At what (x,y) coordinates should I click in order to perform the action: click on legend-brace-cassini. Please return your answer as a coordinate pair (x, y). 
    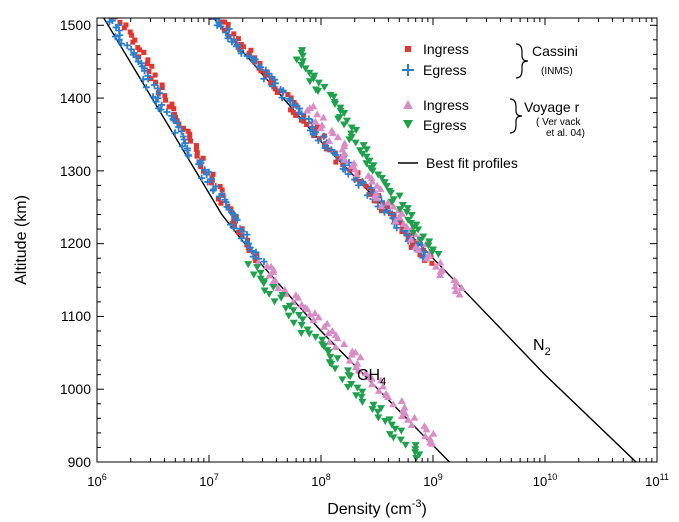
    Looking at the image, I should click on (522, 61).